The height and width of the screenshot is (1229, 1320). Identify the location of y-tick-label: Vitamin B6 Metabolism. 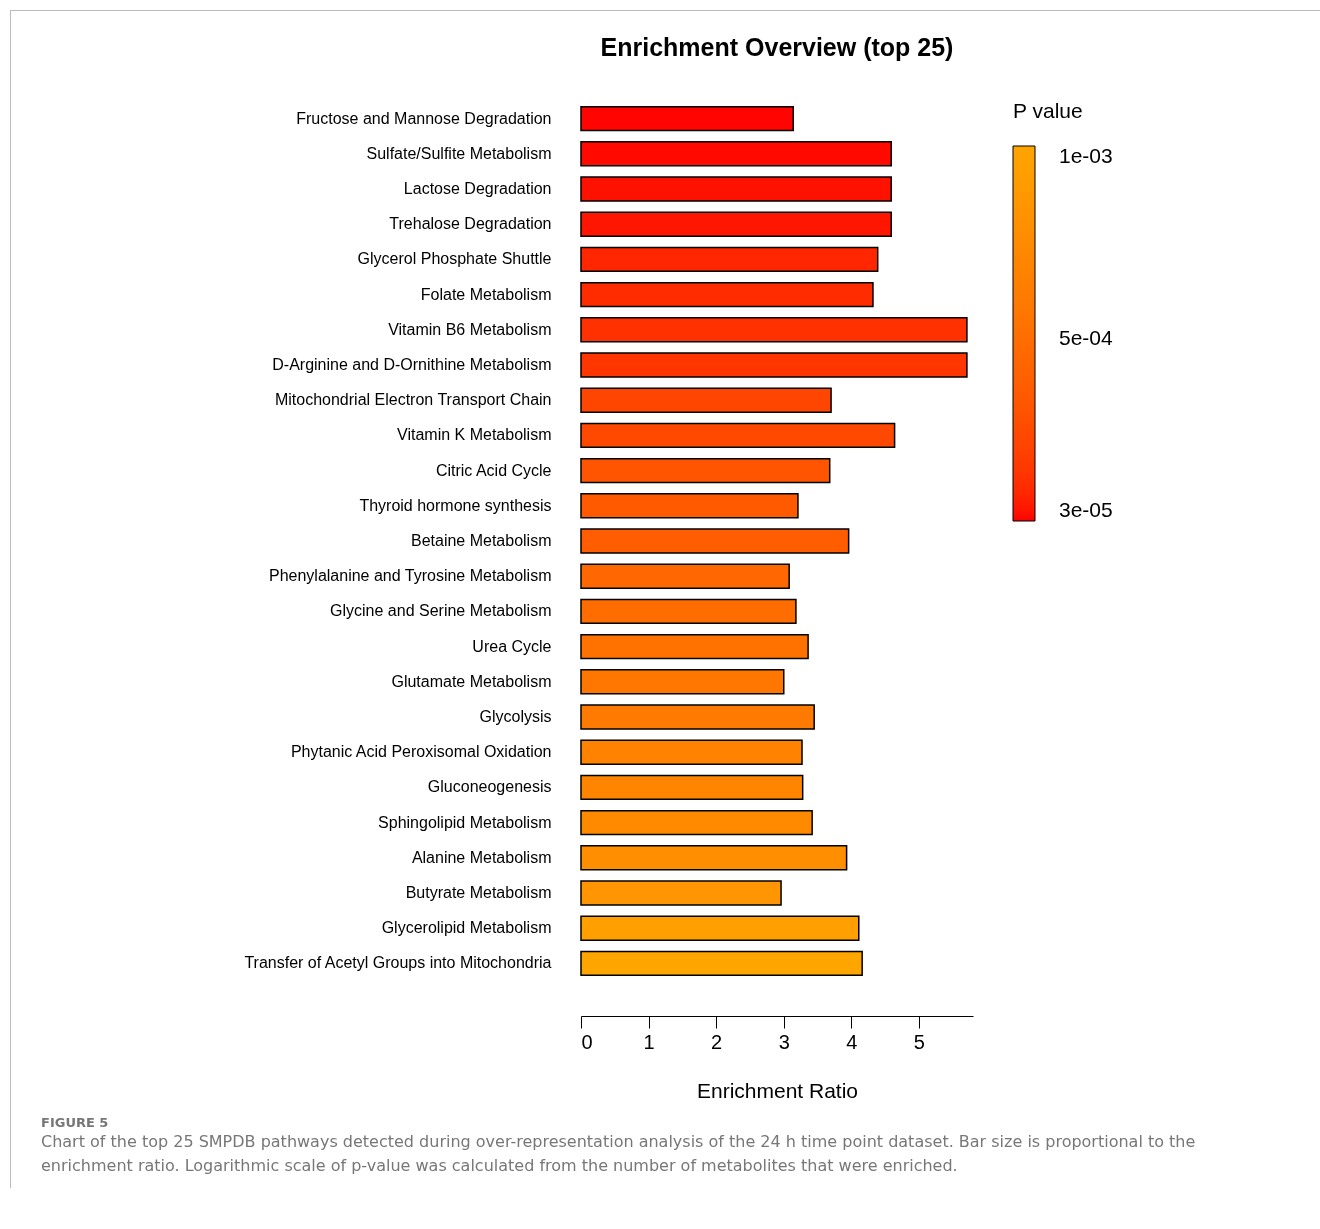
(470, 329).